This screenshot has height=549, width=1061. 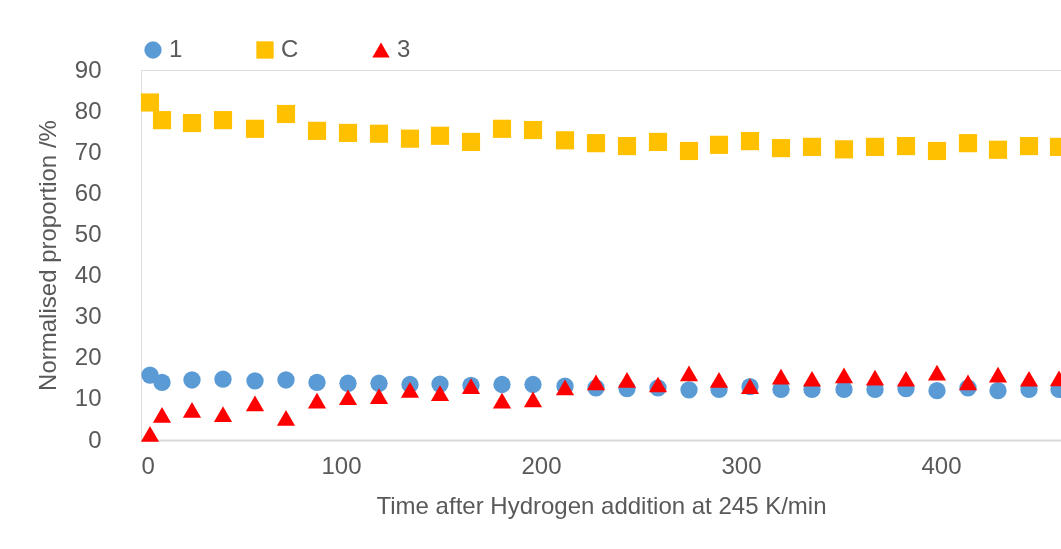 I want to click on y-tick-label: 30, so click(x=88, y=316).